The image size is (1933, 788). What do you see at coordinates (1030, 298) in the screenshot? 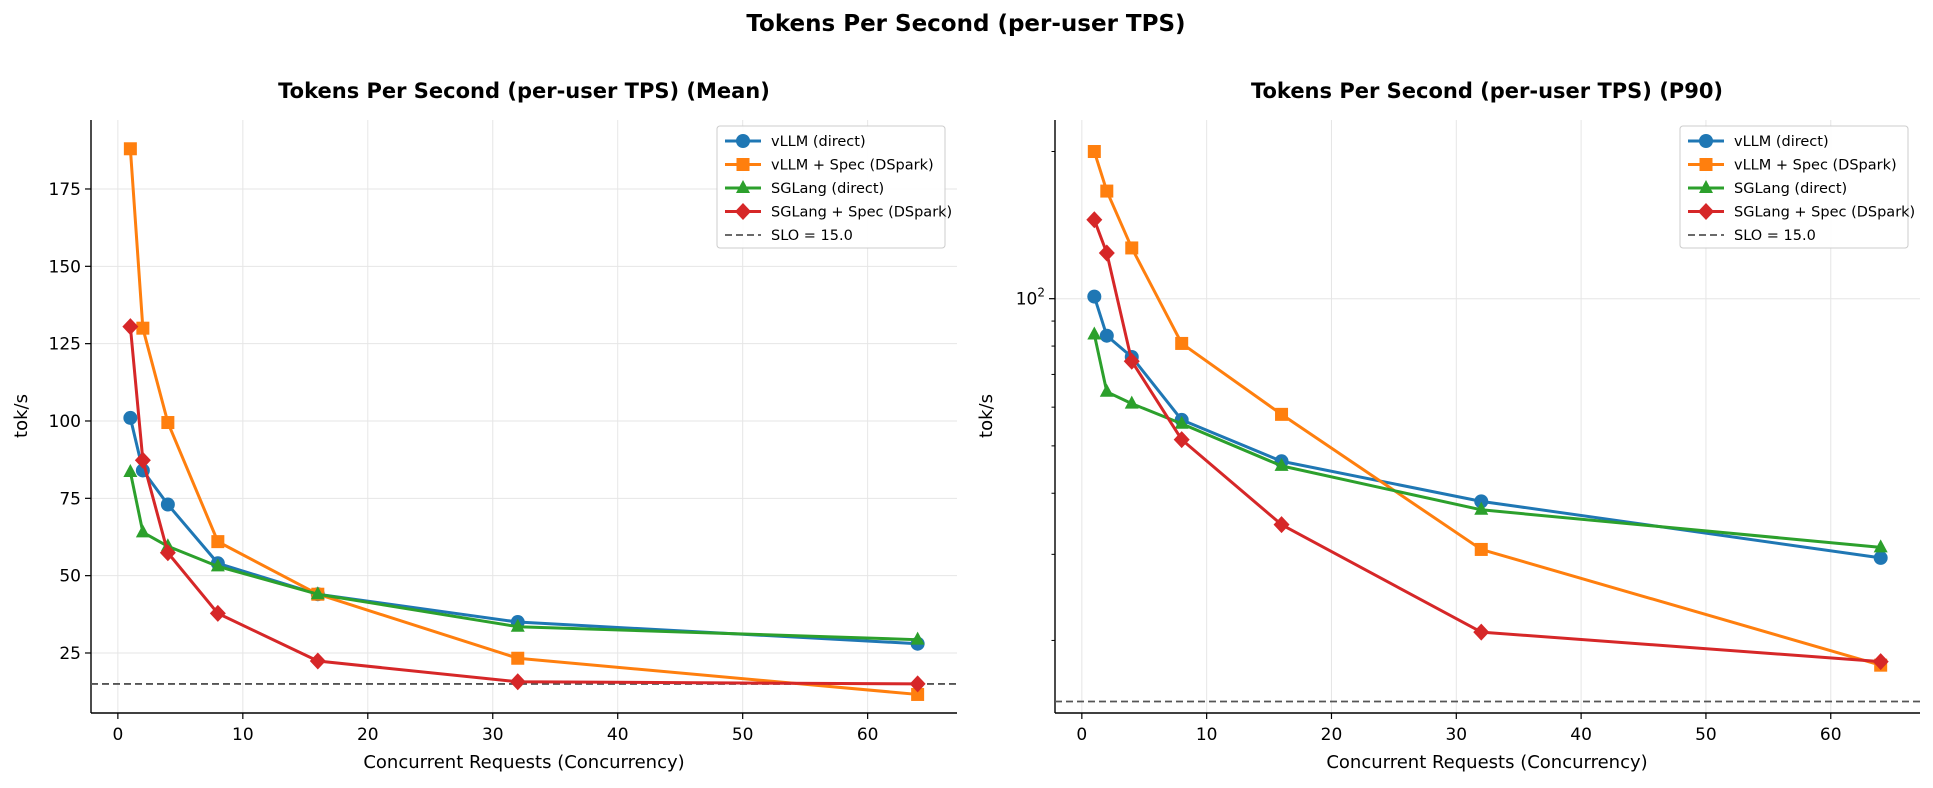
I see `y-tick-label: 102` at bounding box center [1030, 298].